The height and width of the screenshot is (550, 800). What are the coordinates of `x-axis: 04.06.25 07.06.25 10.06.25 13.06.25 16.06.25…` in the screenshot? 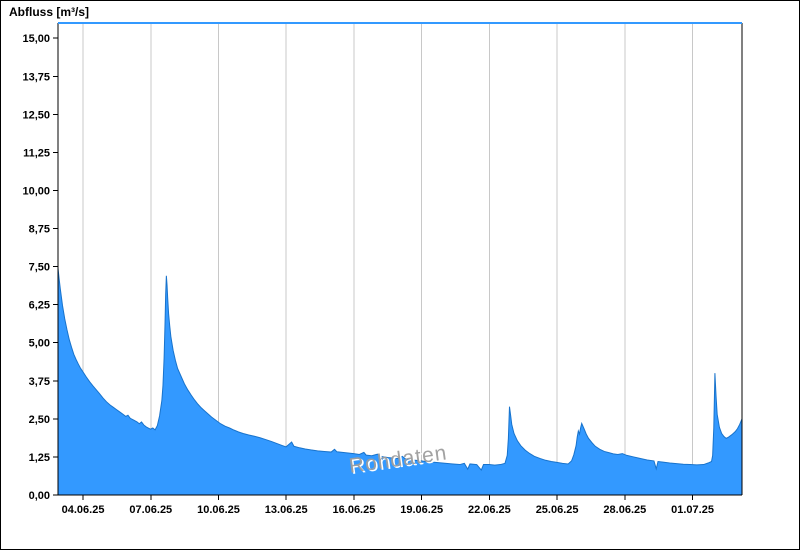 It's located at (388, 505).